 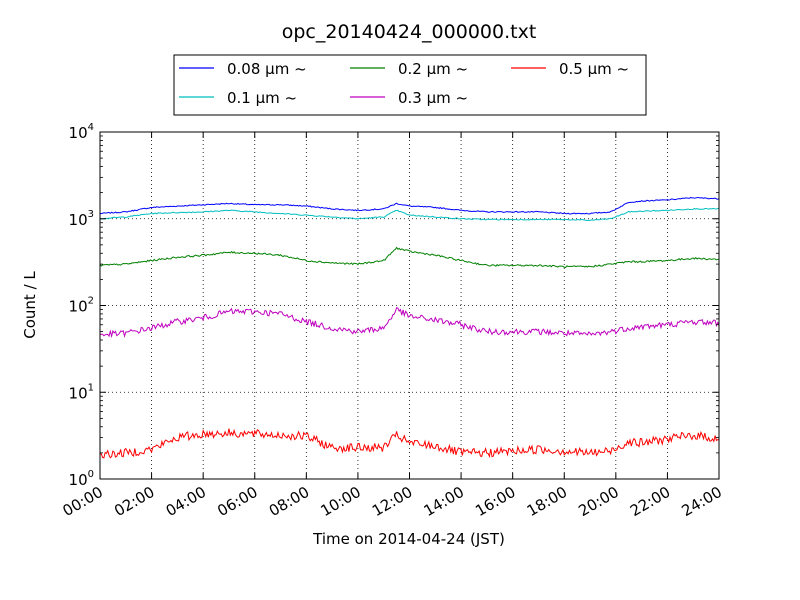 What do you see at coordinates (433, 98) in the screenshot?
I see `legend-label: 0.3 μm ~` at bounding box center [433, 98].